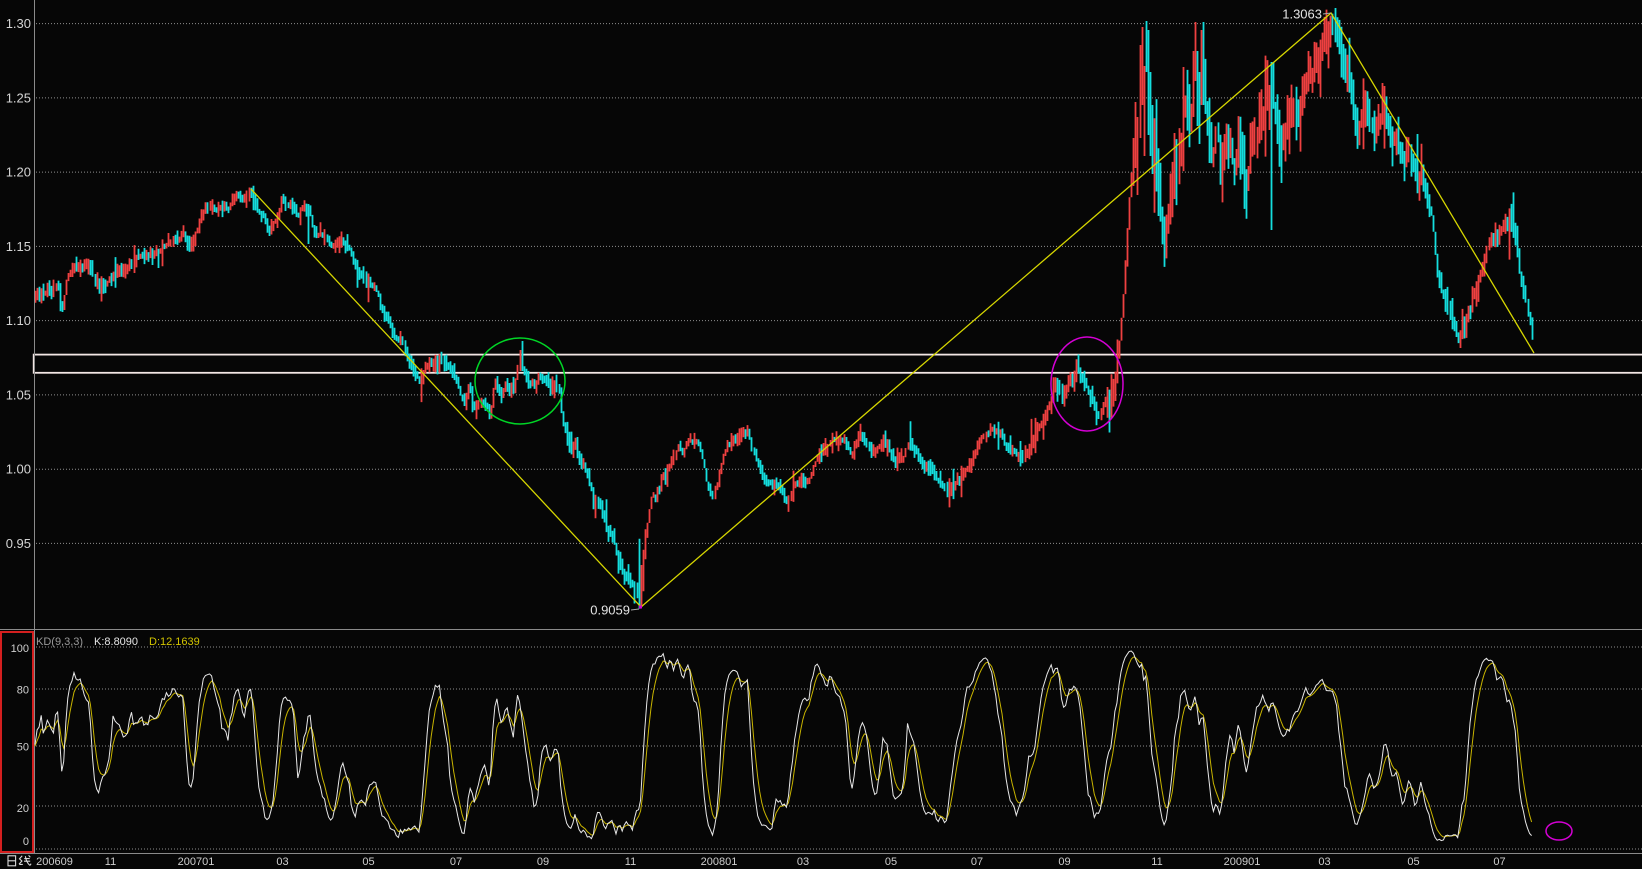 This screenshot has height=869, width=1642. Describe the element at coordinates (54, 862) in the screenshot. I see `svg-text: 200609` at that location.